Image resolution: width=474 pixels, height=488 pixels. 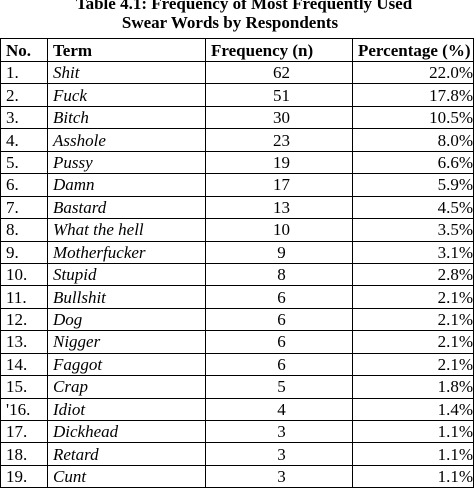 I want to click on row-percentage-cell: 1.4%, so click(x=413, y=409).